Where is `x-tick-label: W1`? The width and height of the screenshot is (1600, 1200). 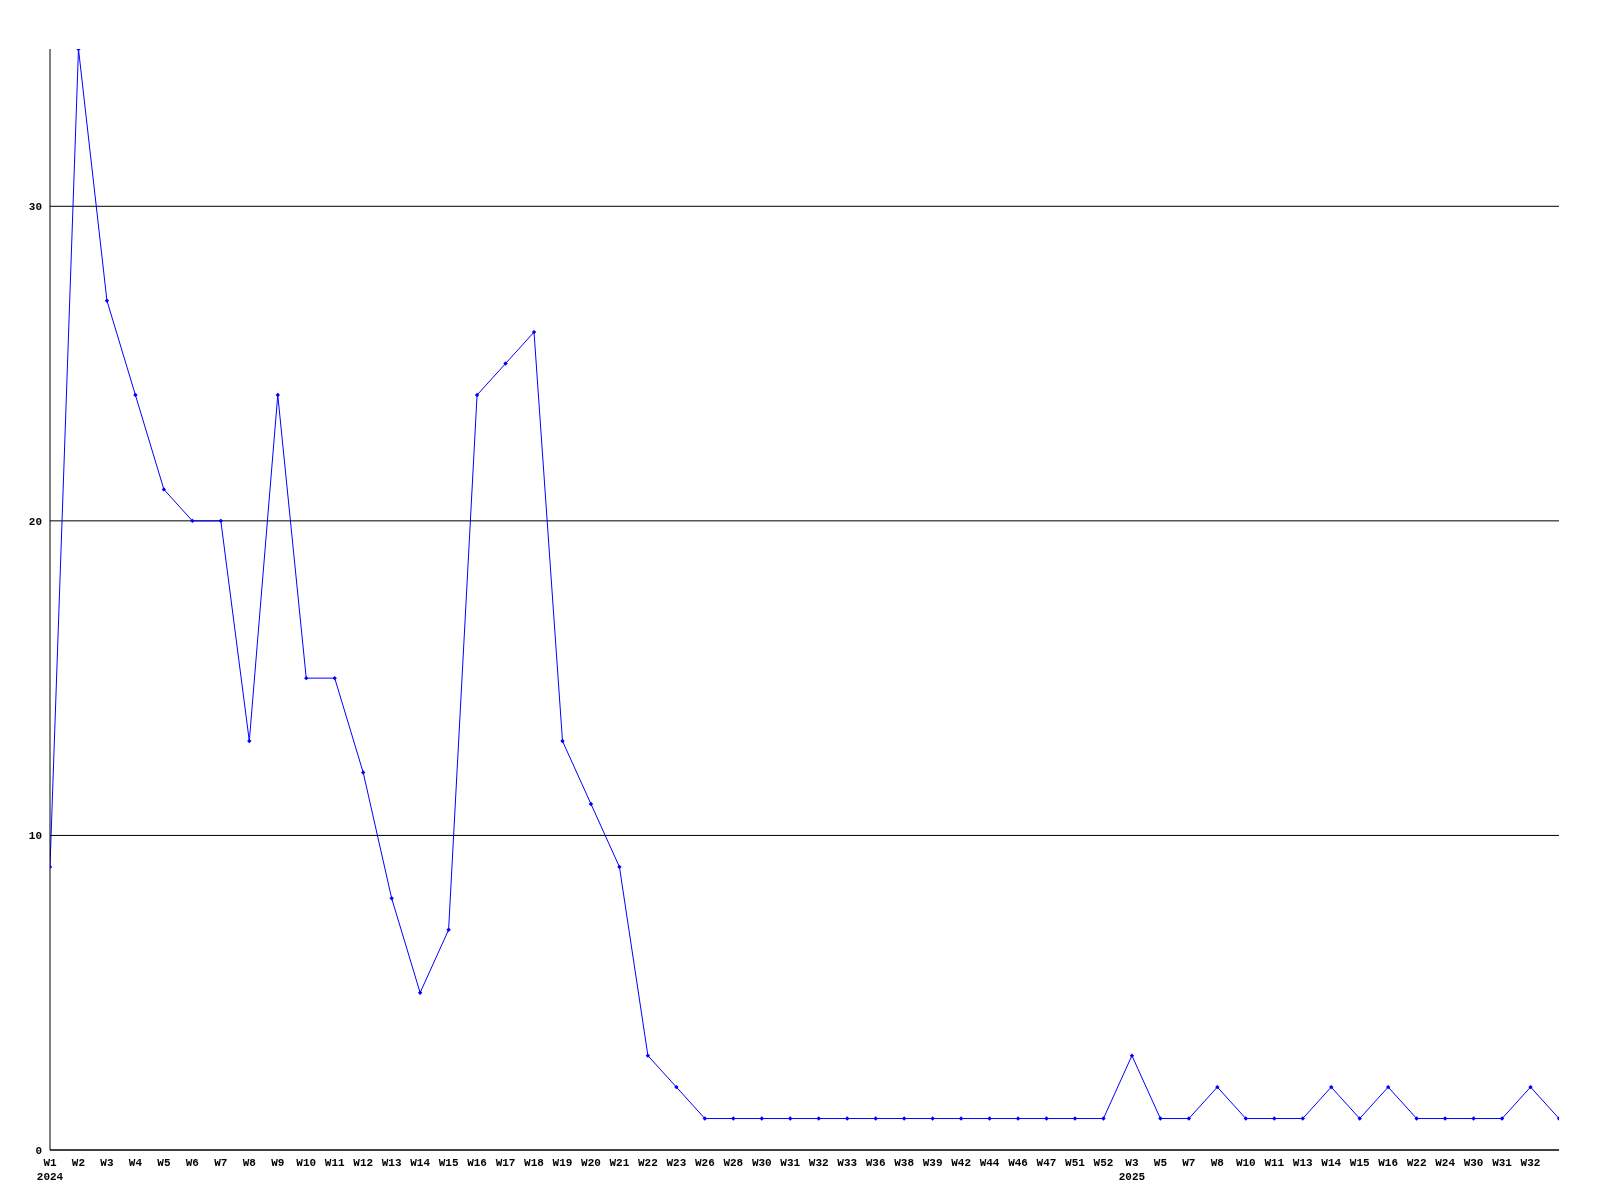
x-tick-label: W1 is located at coordinates (50, 1163).